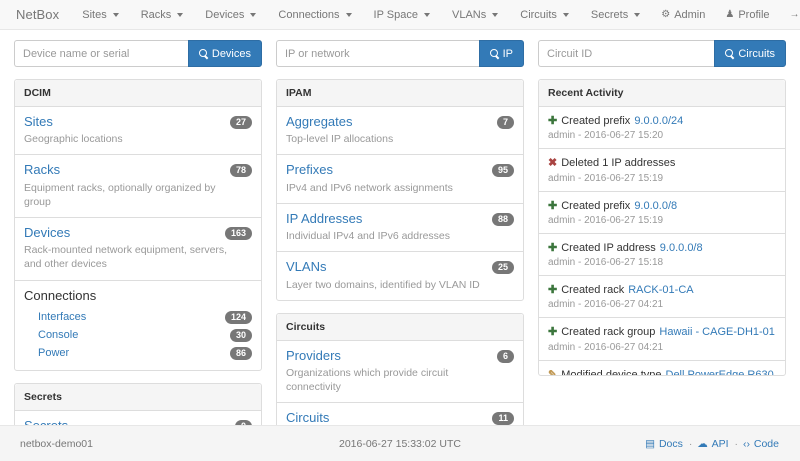 Image resolution: width=800 pixels, height=461 pixels. I want to click on dcim-item-devices-link: Devices, so click(47, 233).